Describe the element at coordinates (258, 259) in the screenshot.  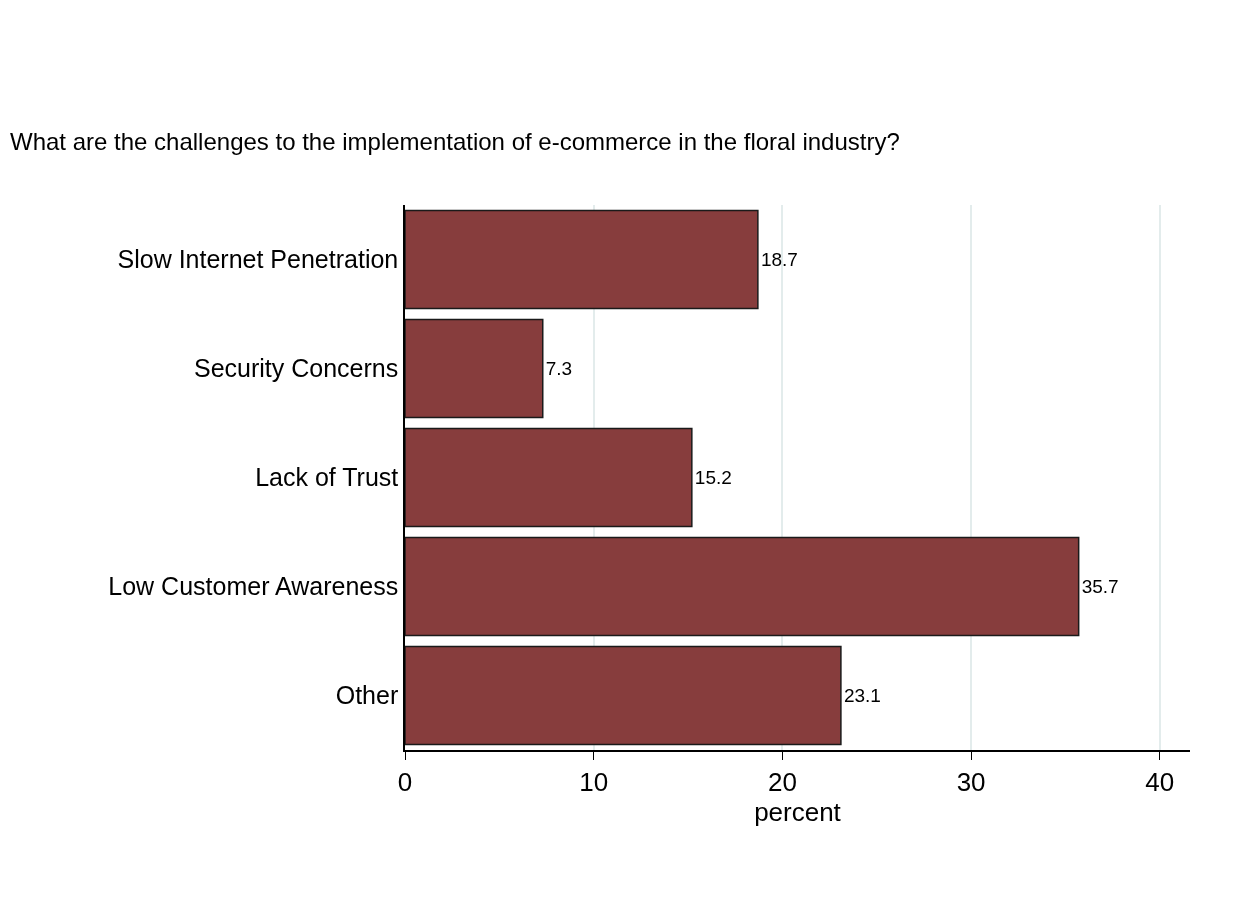
I see `y-tick-label: Slow Internet Penetration` at that location.